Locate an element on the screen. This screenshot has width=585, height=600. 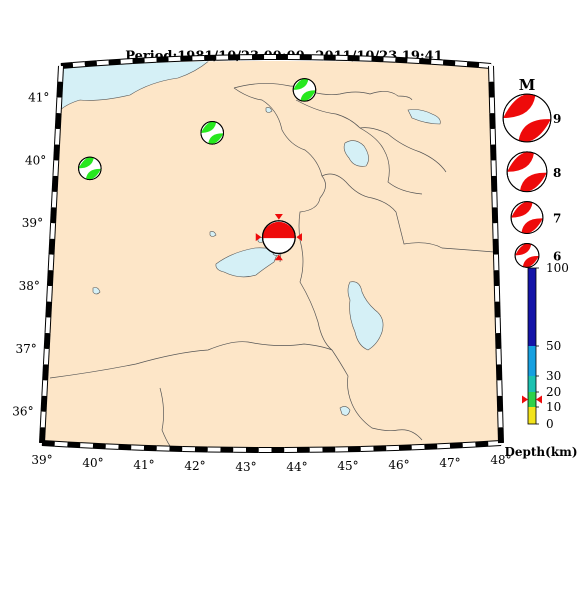
depth-marker-left is located at coordinates (525, 399).